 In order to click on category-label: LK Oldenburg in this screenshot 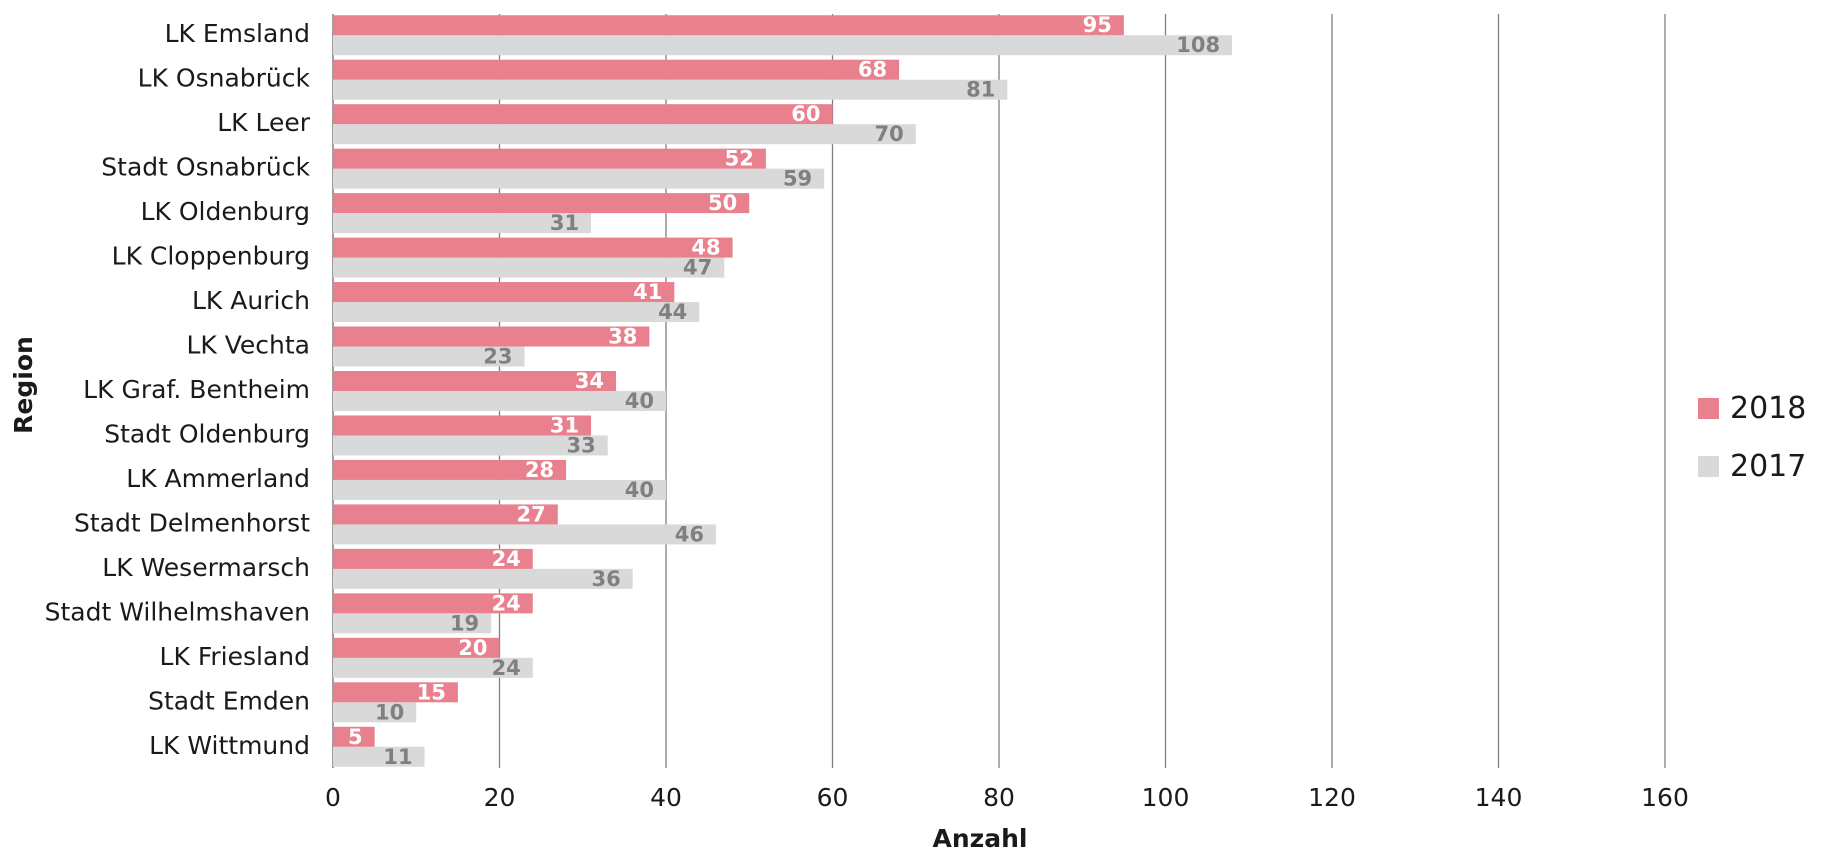, I will do `click(225, 211)`.